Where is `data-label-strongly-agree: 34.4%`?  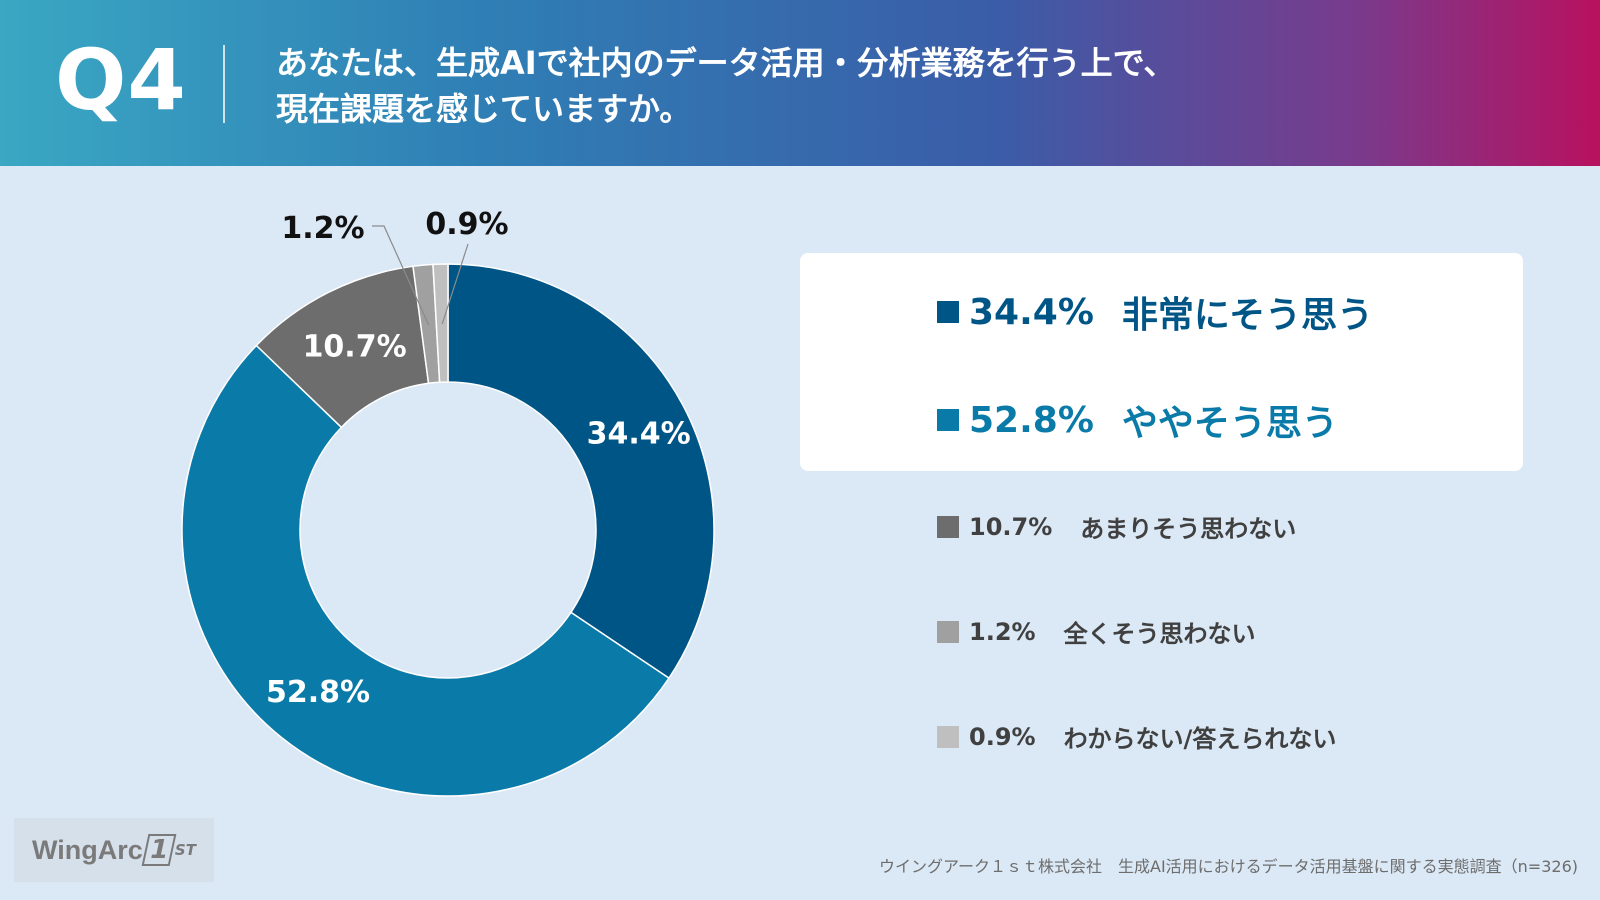 data-label-strongly-agree: 34.4% is located at coordinates (639, 434).